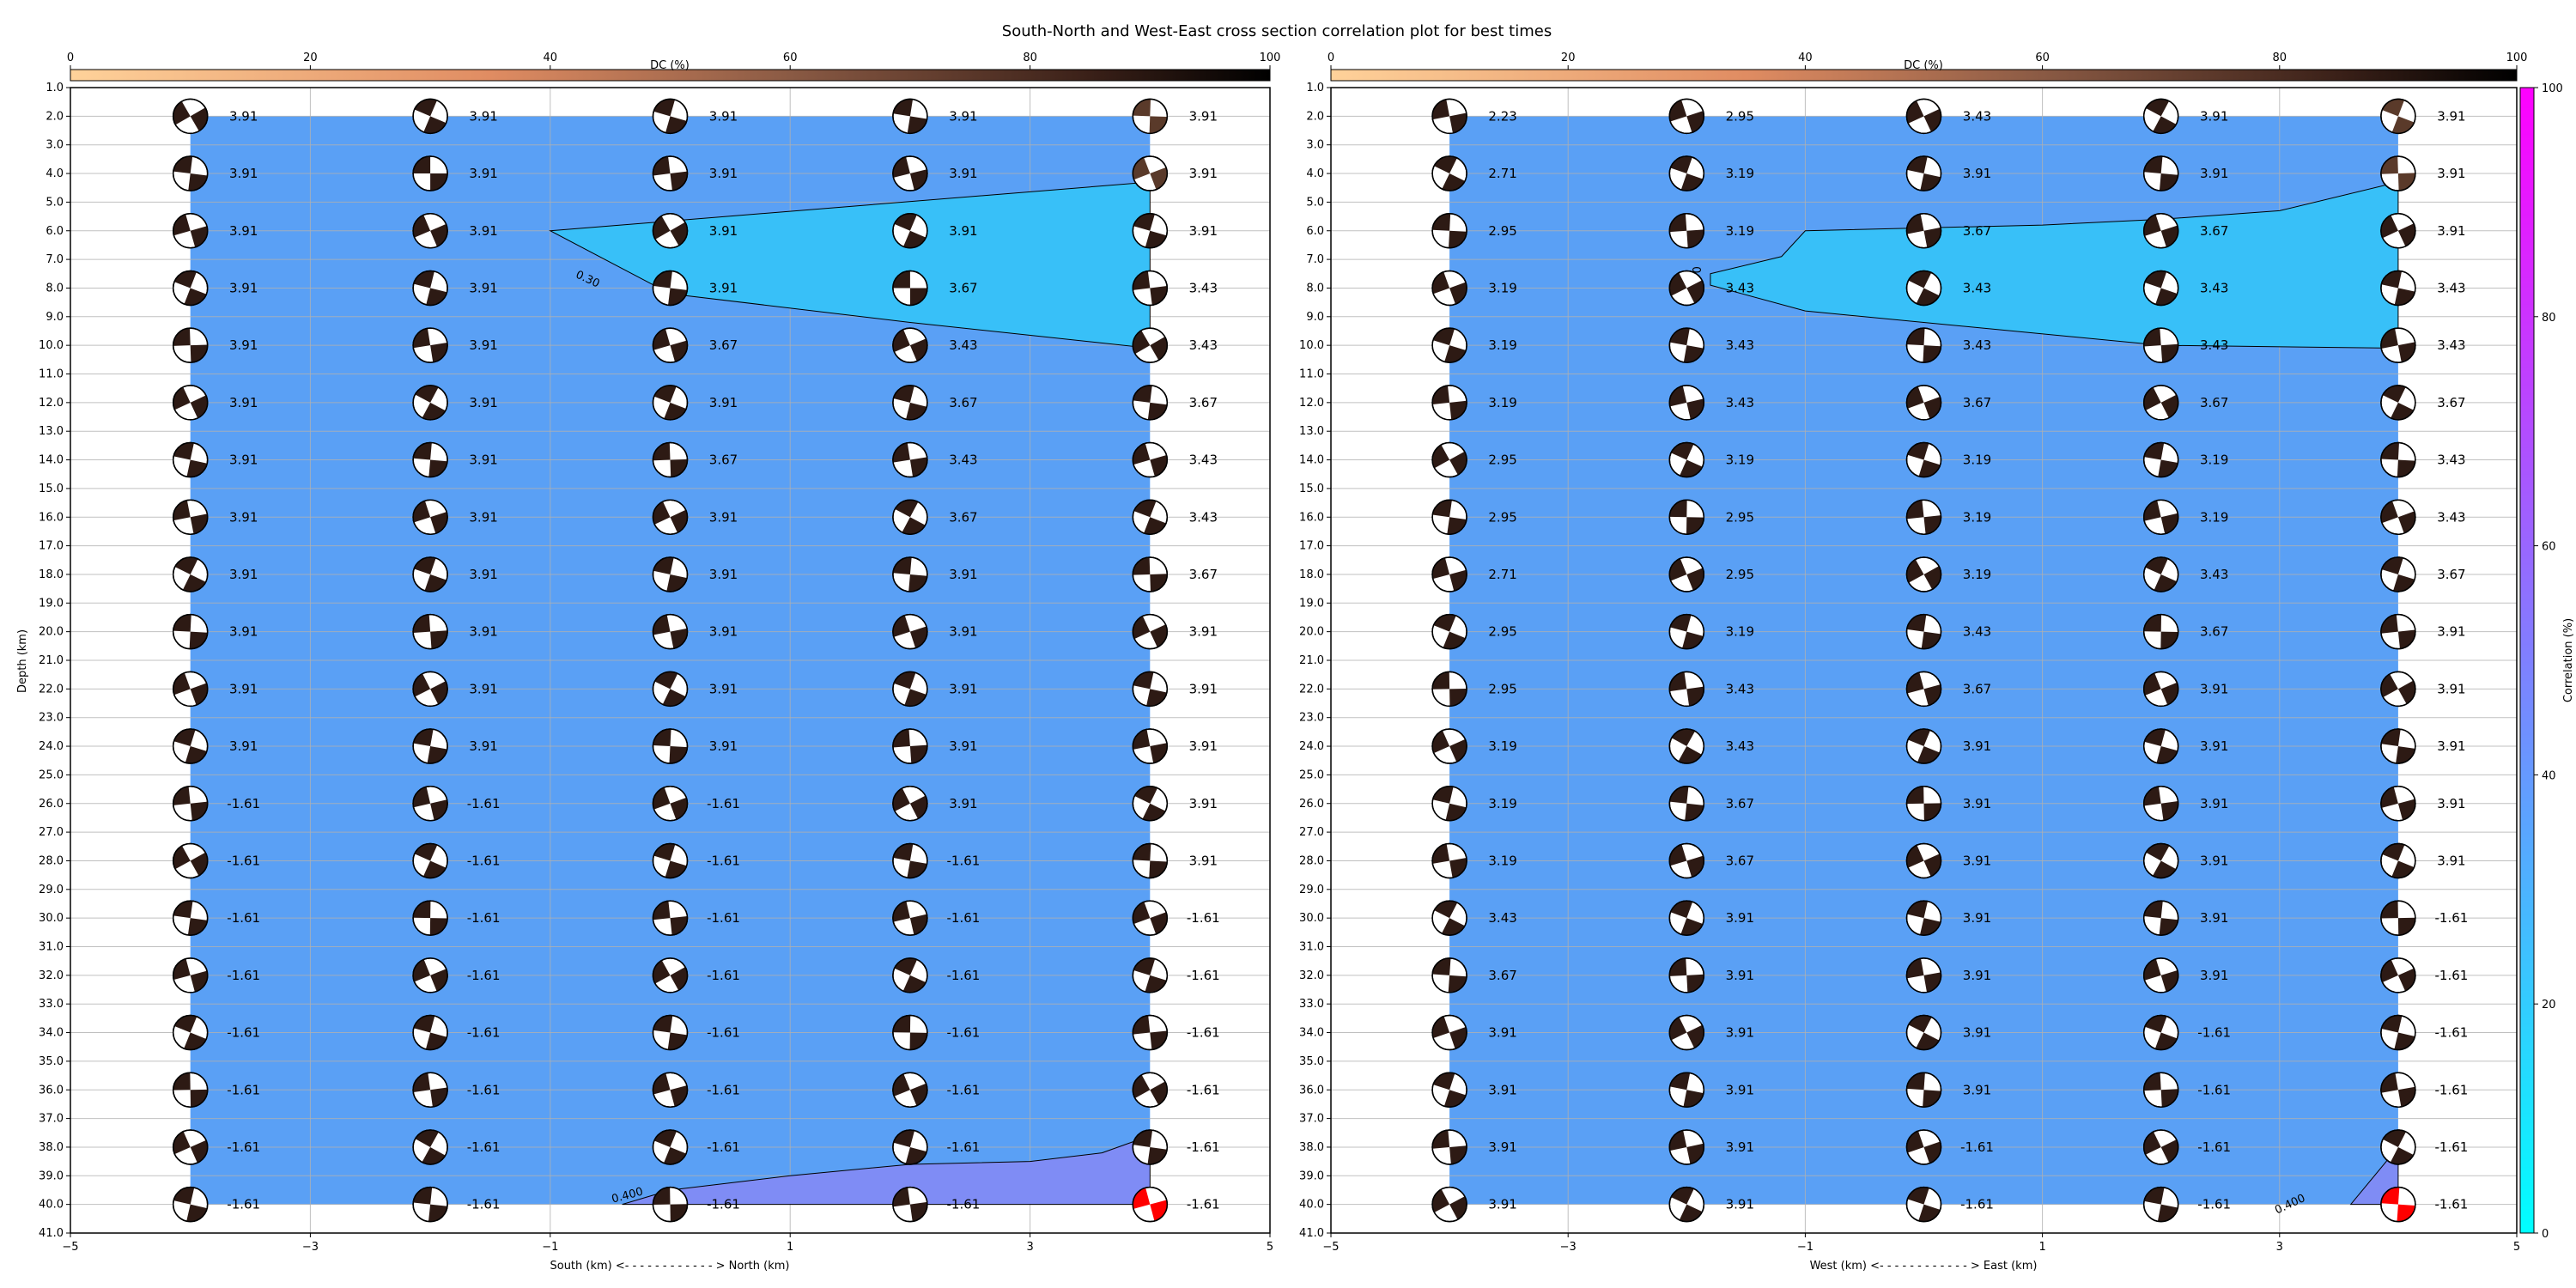 Image resolution: width=2576 pixels, height=1288 pixels. What do you see at coordinates (1312, 660) in the screenshot?
I see `y-tick-label: 21.0` at bounding box center [1312, 660].